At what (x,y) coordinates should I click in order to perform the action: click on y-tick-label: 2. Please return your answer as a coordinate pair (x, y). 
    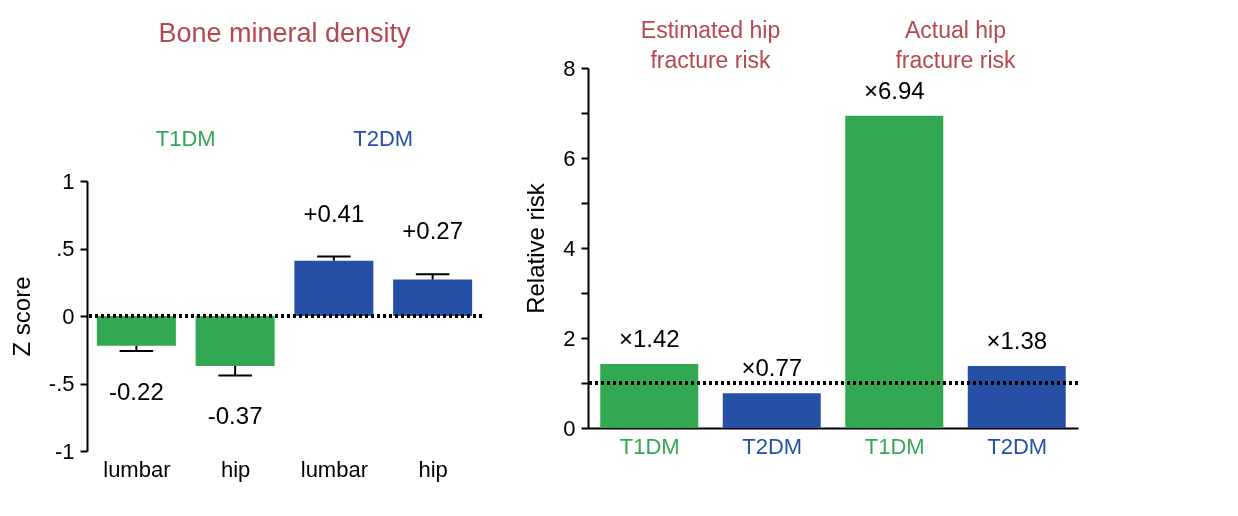
    Looking at the image, I should click on (569, 338).